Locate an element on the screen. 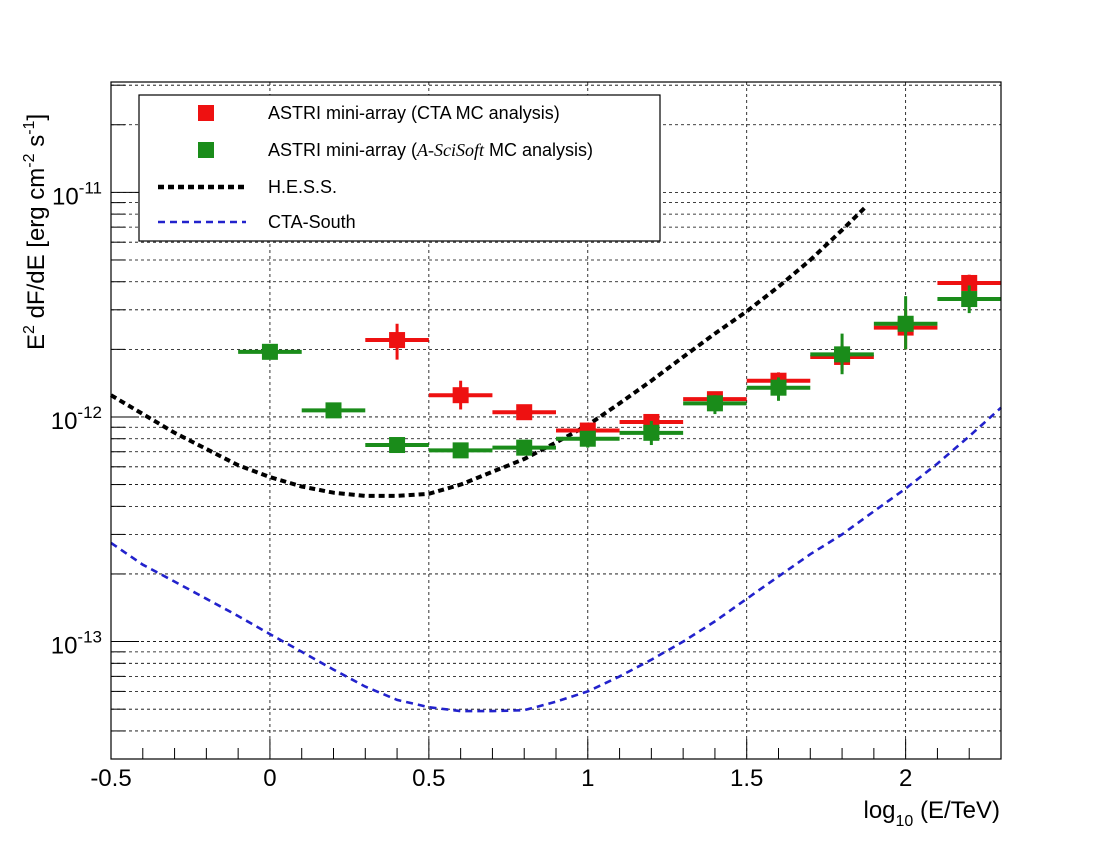 This screenshot has width=1112, height=846. x-tick-label: -0.5 is located at coordinates (110, 778).